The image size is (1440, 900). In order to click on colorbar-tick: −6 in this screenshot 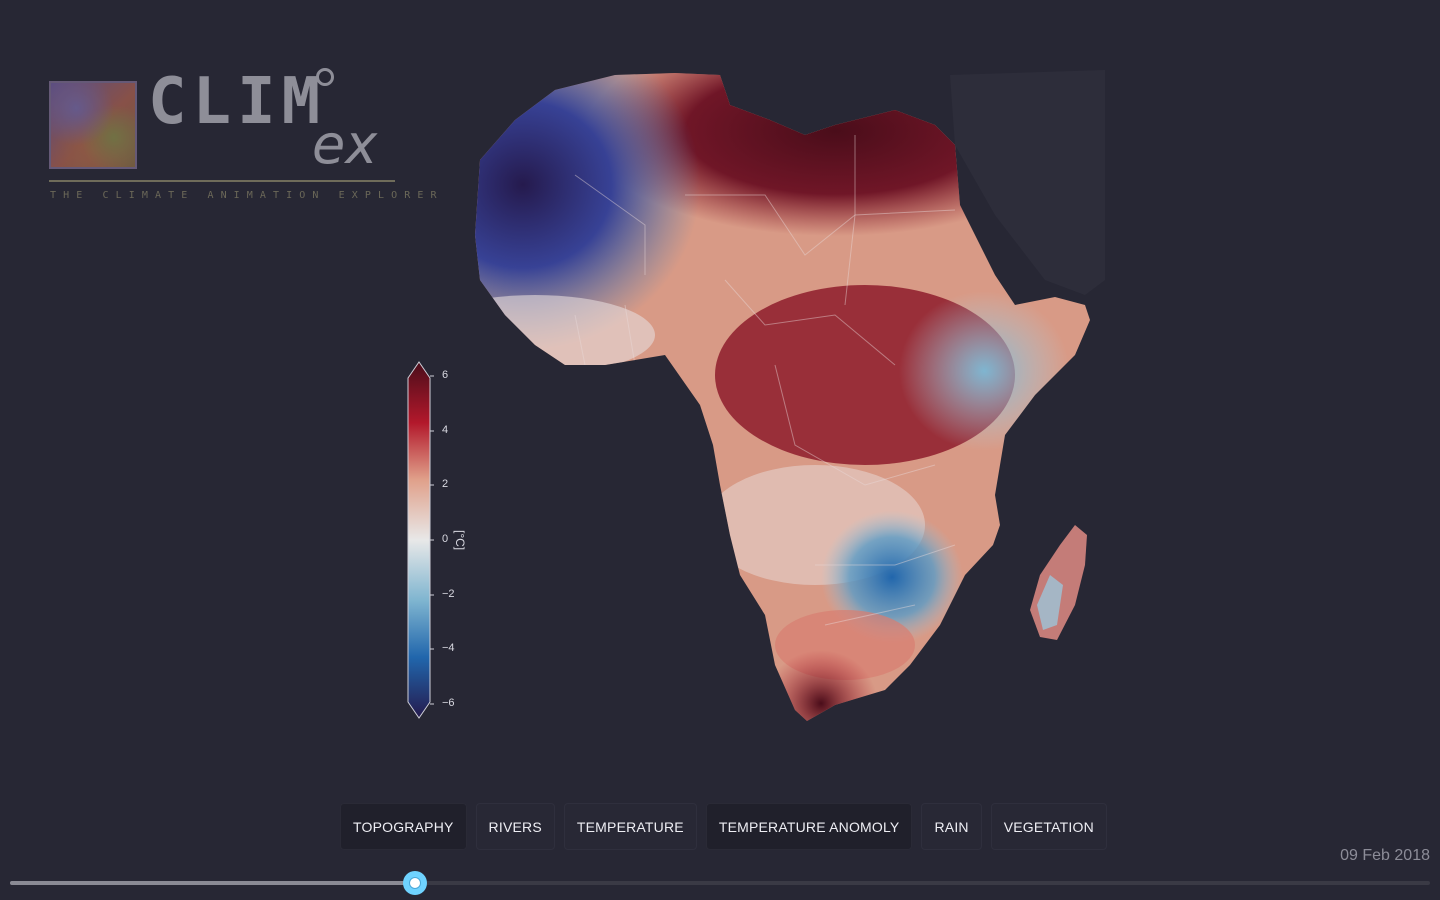, I will do `click(448, 703)`.